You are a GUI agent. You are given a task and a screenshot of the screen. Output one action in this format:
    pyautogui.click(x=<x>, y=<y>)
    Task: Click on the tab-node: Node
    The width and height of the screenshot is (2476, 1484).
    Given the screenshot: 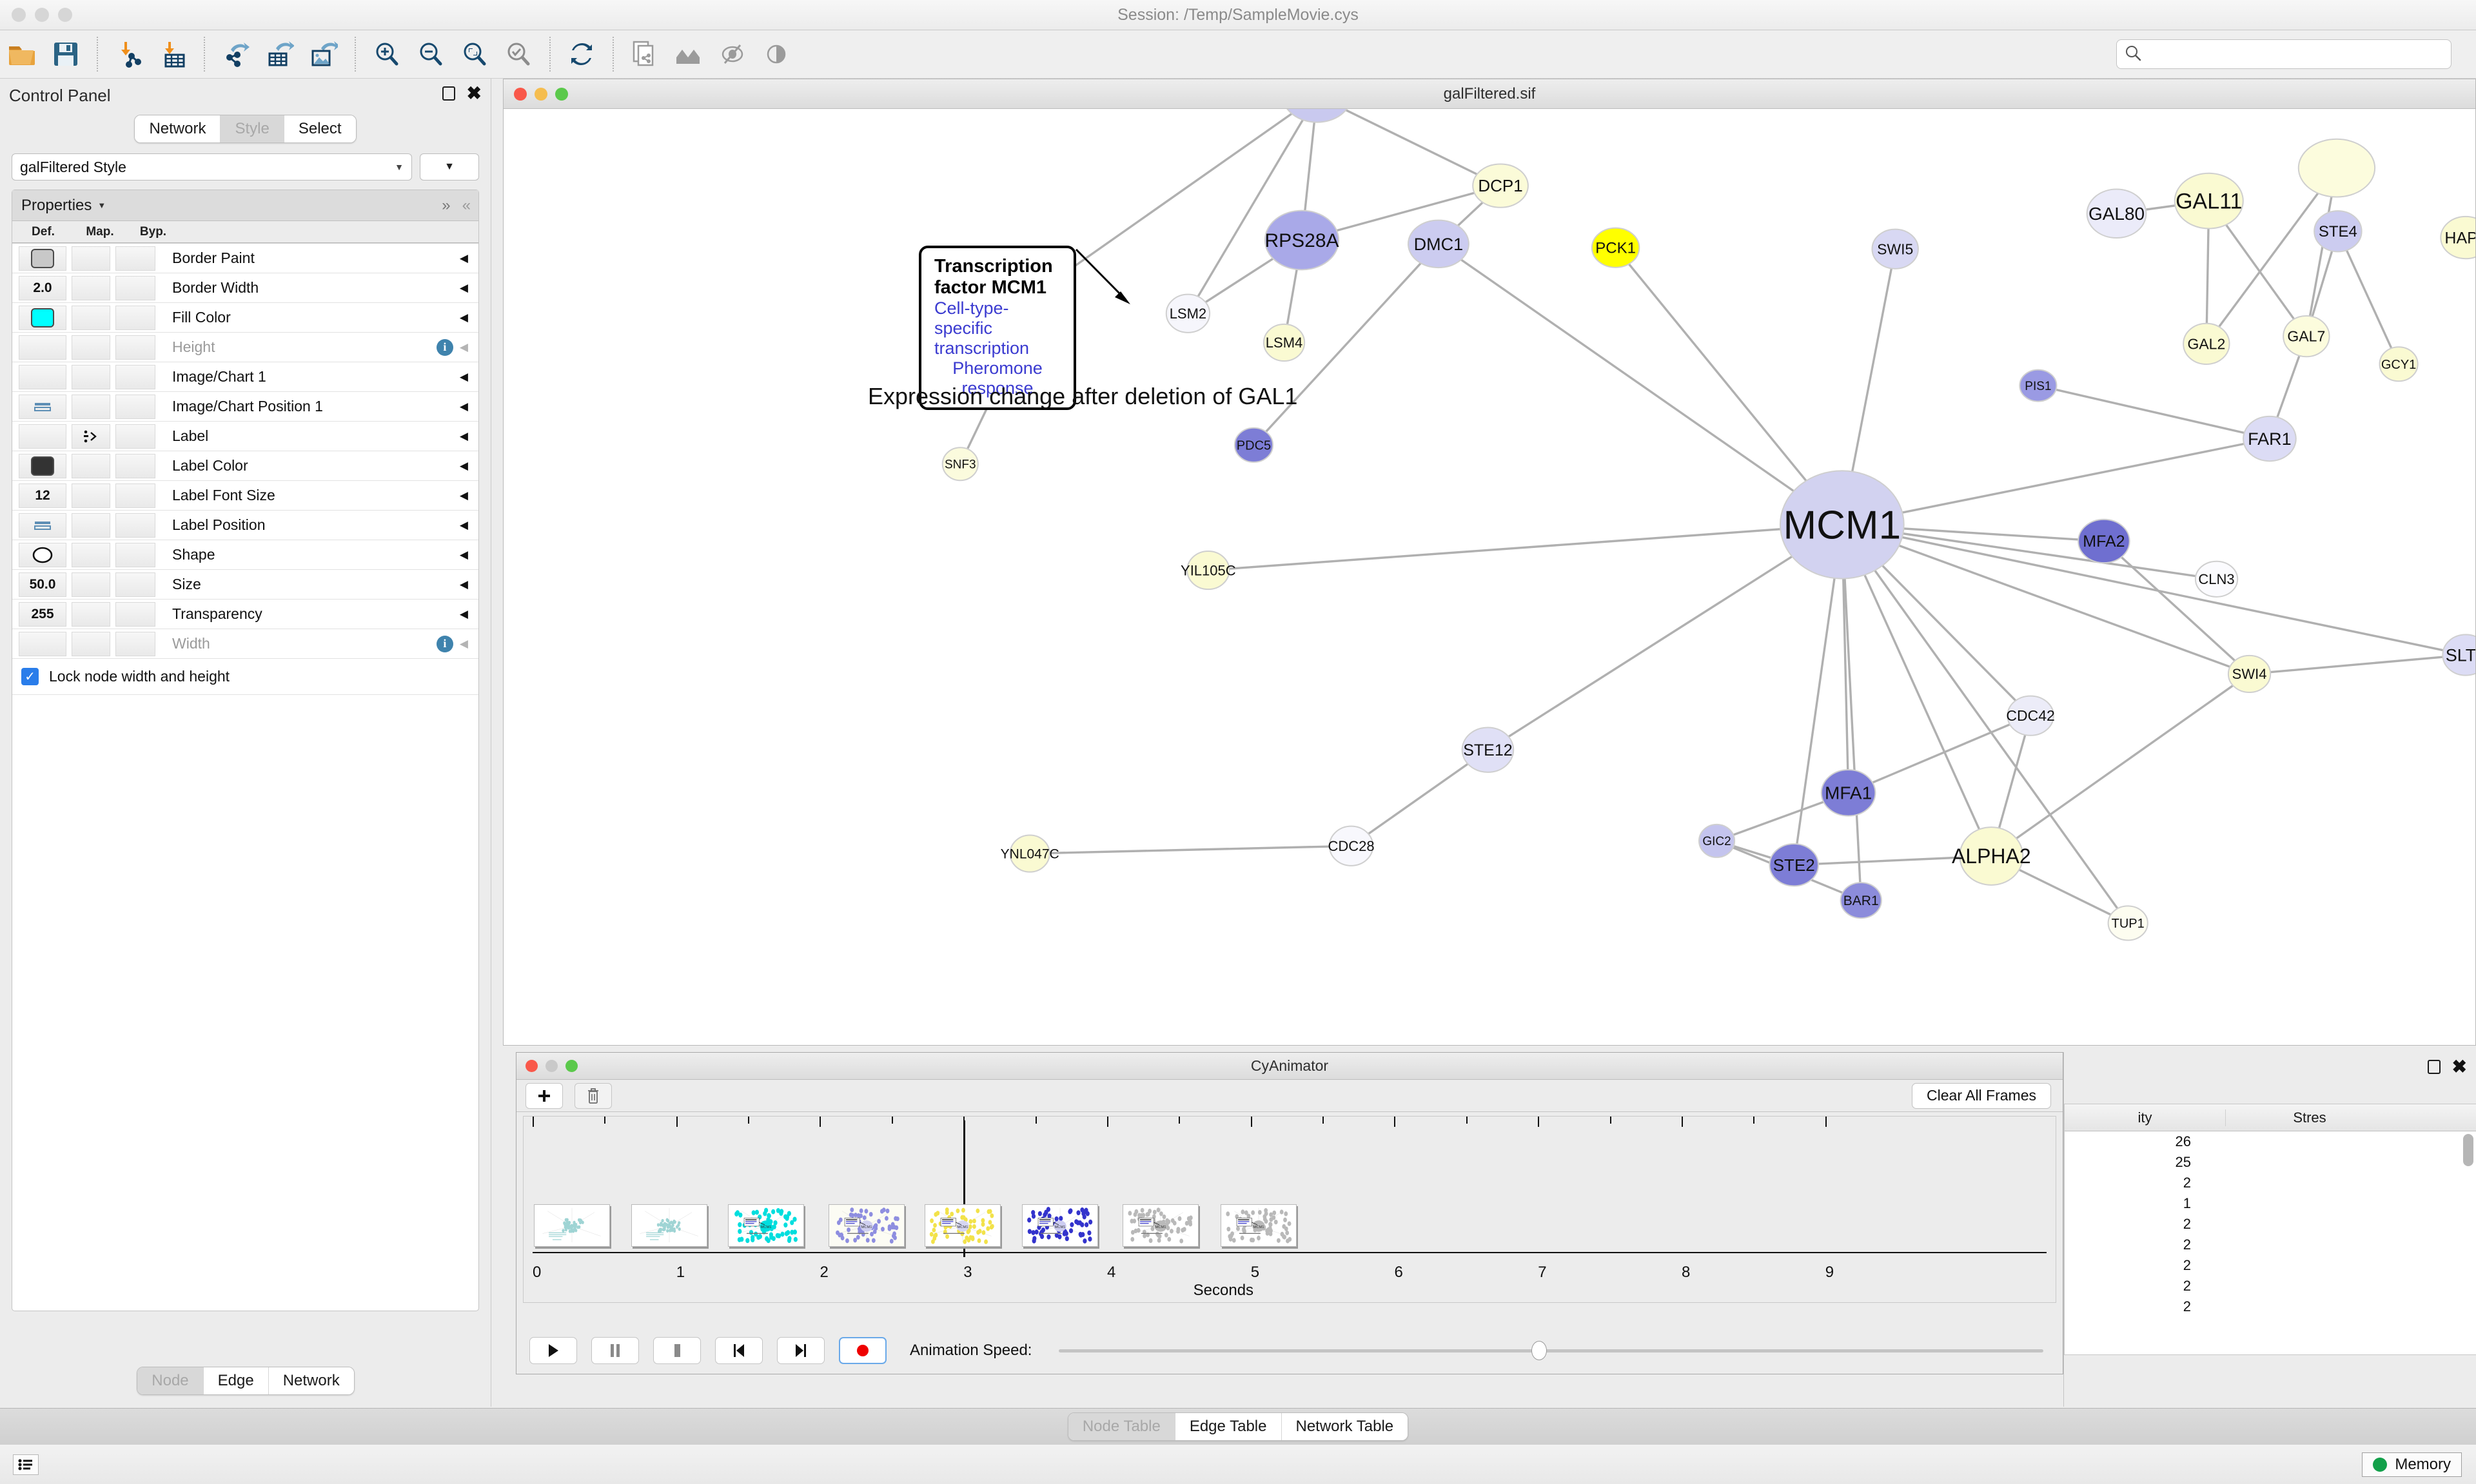 What is the action you would take?
    pyautogui.click(x=170, y=1380)
    